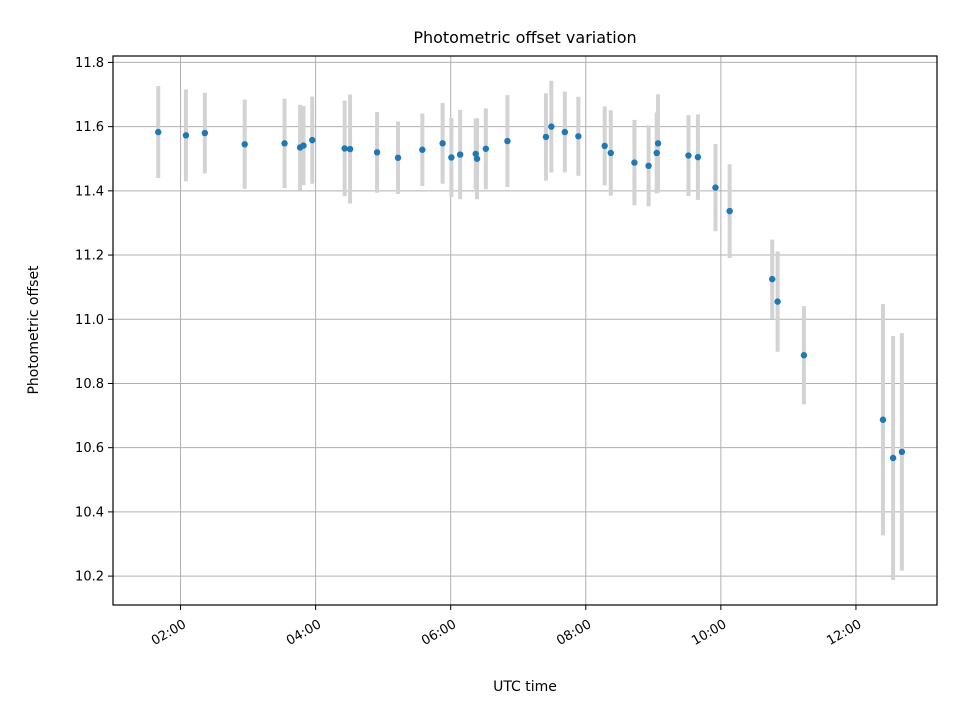 Image resolution: width=960 pixels, height=720 pixels. What do you see at coordinates (89, 63) in the screenshot?
I see `y-tick-label: 11.8` at bounding box center [89, 63].